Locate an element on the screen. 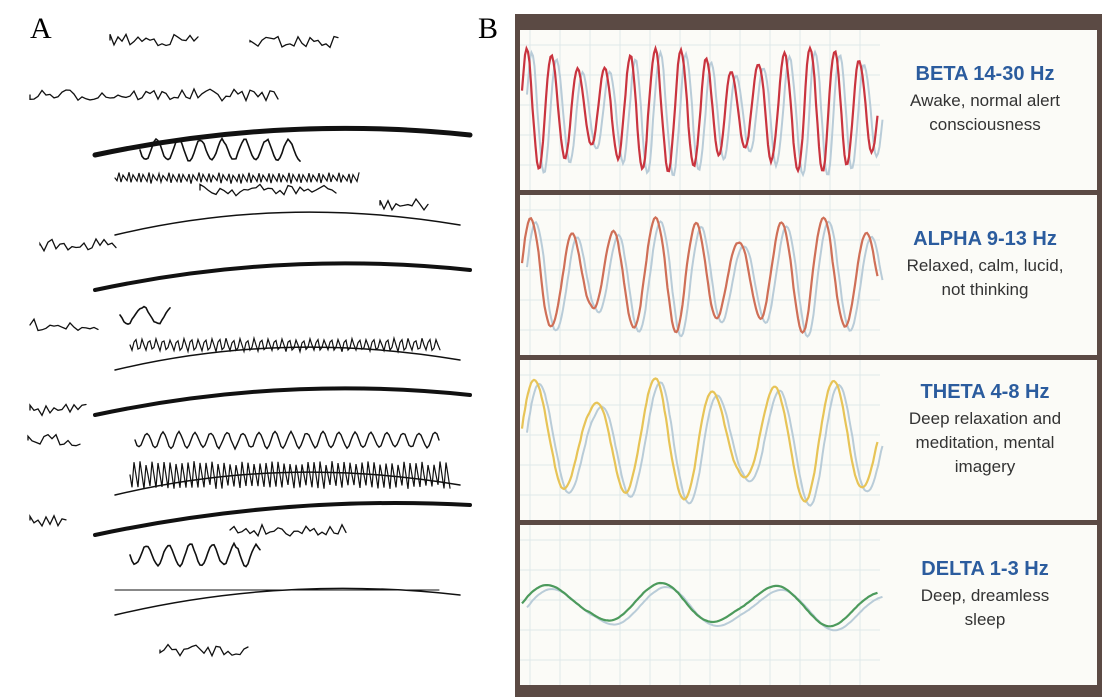 This screenshot has height=697, width=1102. band-name: DELTA 1-3 Hz is located at coordinates (984, 569).